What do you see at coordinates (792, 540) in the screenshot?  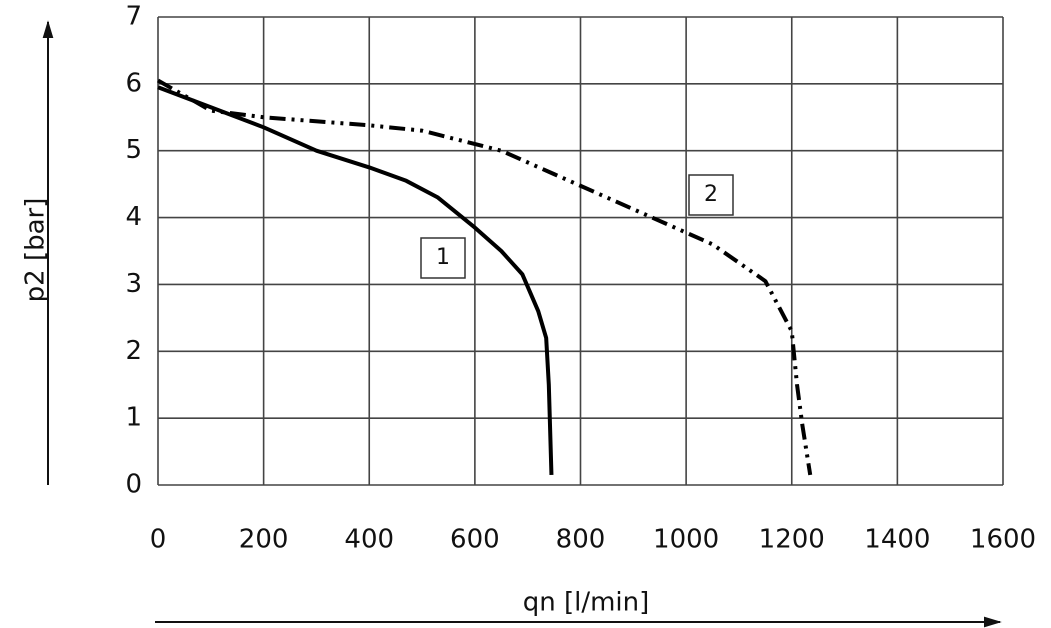 I see `x-tick-label: 1200` at bounding box center [792, 540].